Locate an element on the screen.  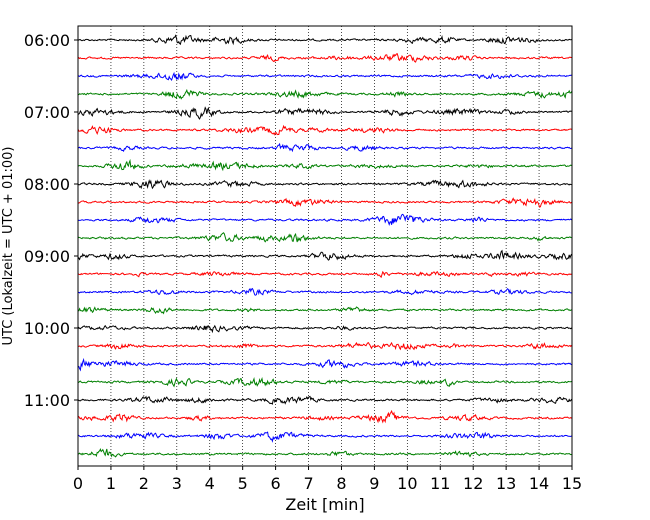
y-tick-label: 06:00 is located at coordinates (47, 40).